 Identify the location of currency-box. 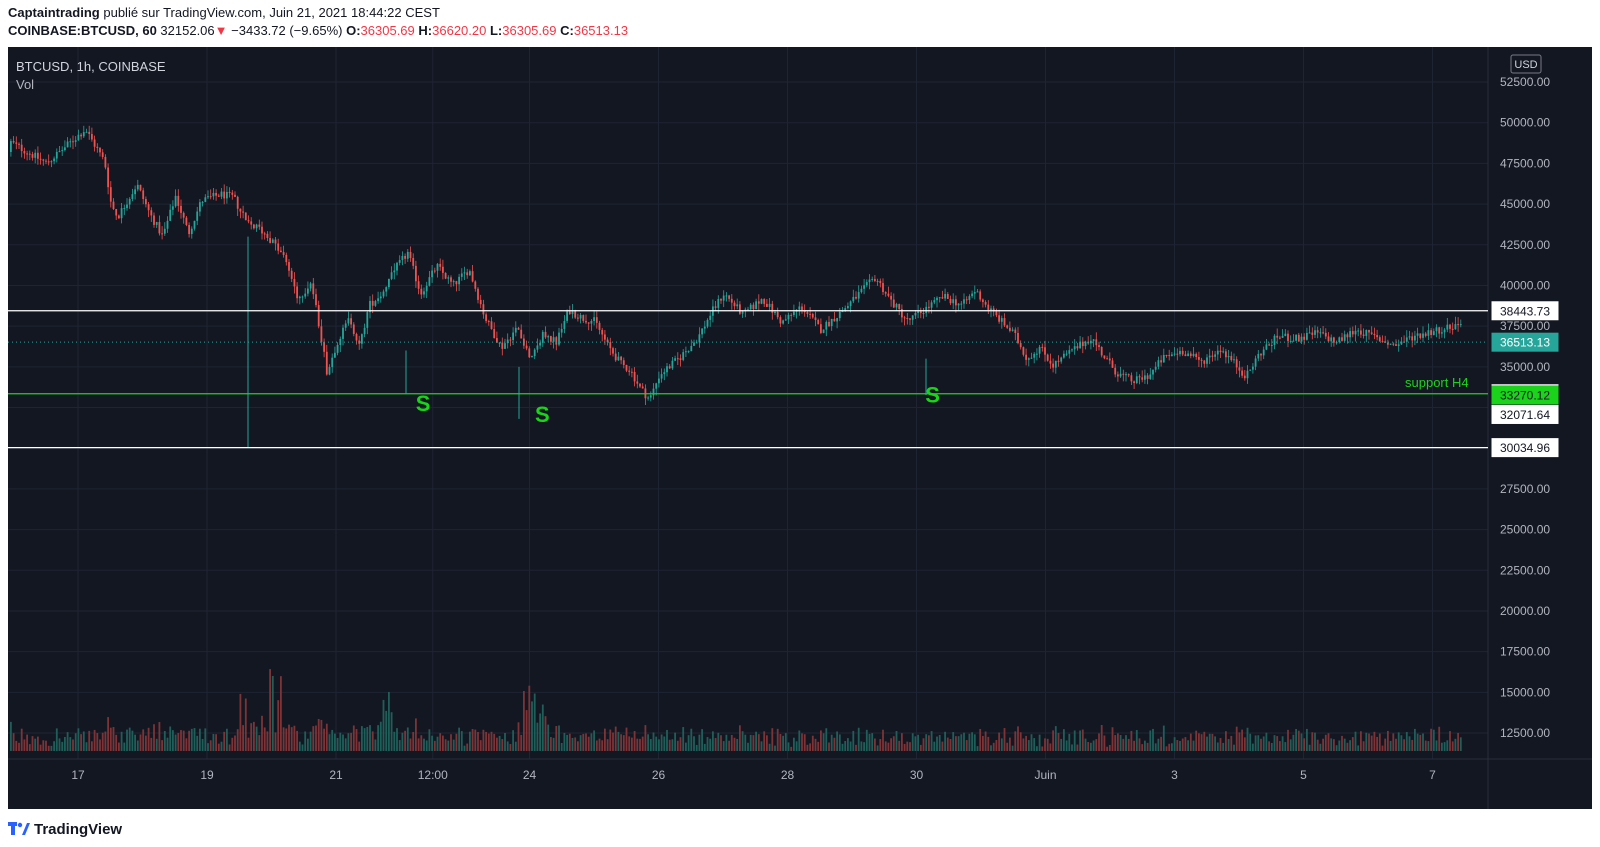
(1526, 64).